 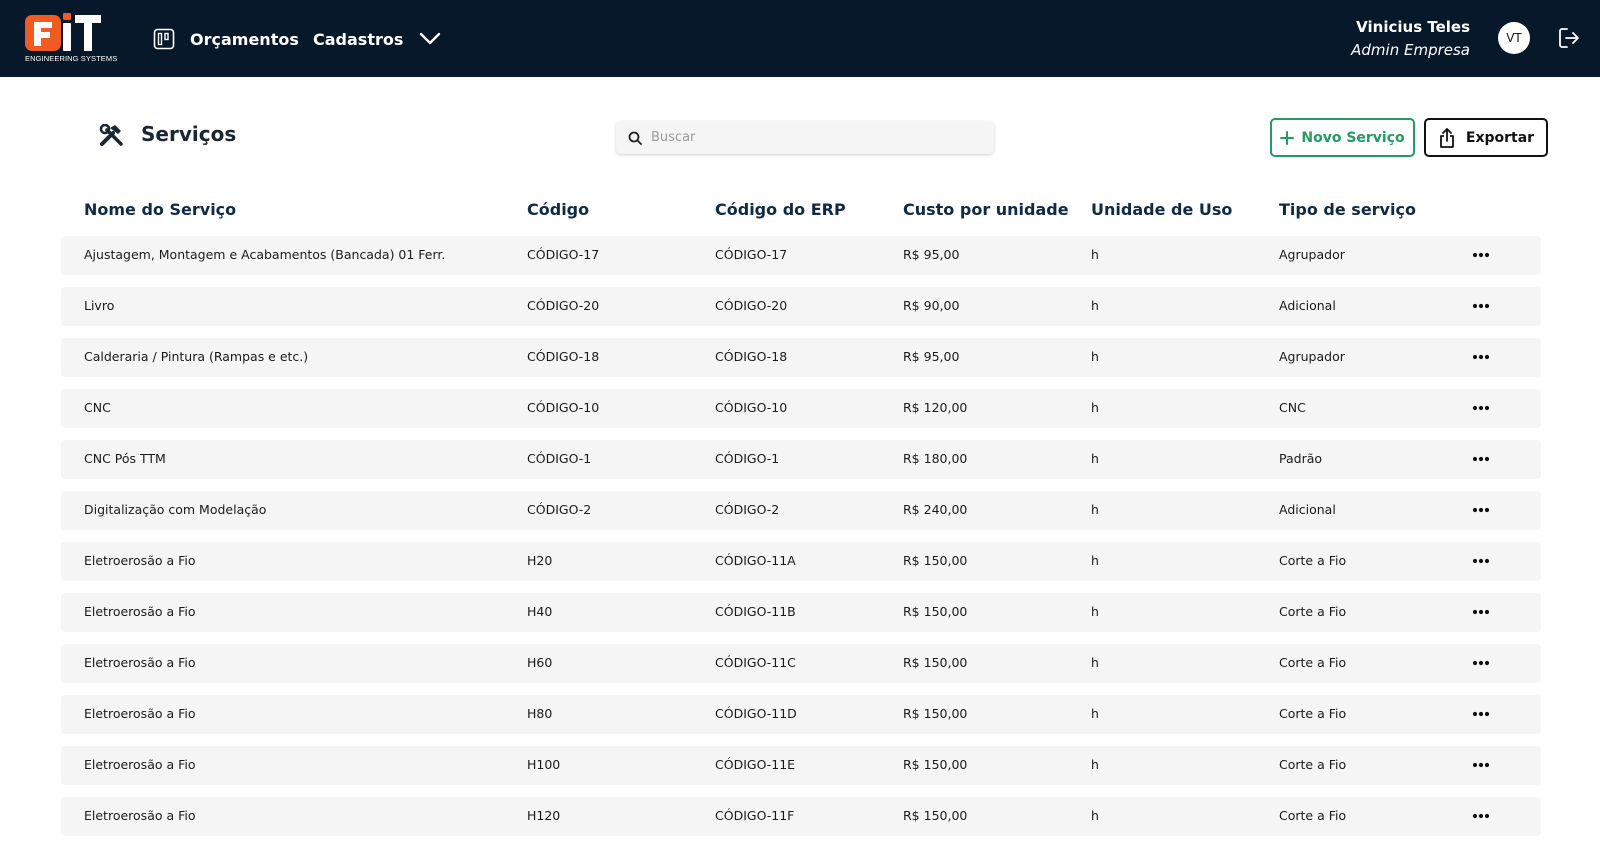 I want to click on avatar: VT, so click(x=1514, y=38).